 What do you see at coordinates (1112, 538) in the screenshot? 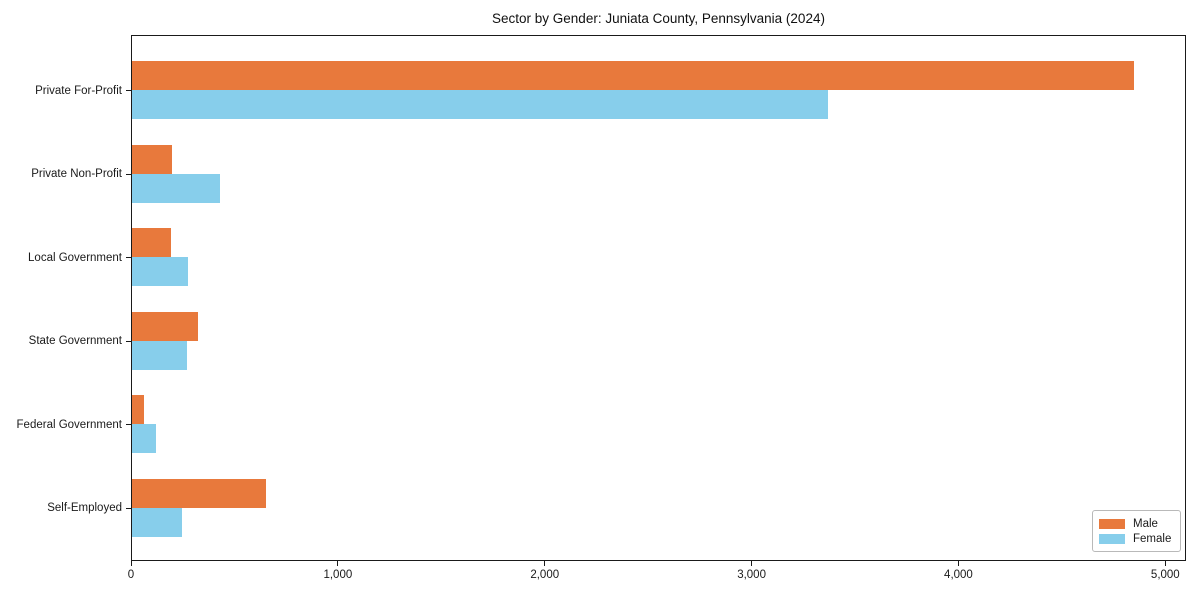
I see `legend-swatch-female` at bounding box center [1112, 538].